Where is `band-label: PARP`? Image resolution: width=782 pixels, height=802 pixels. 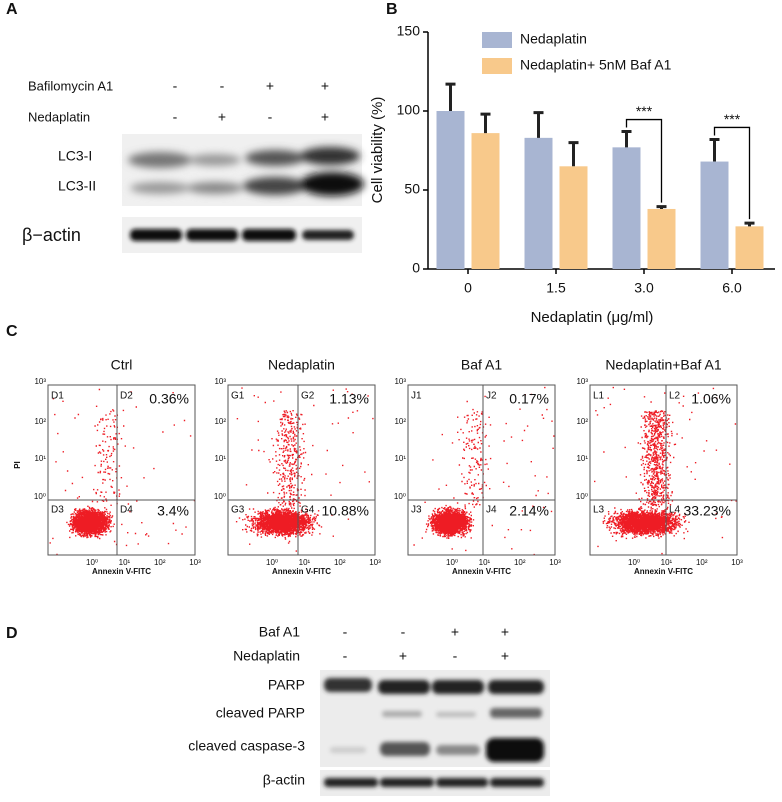 band-label: PARP is located at coordinates (286, 685).